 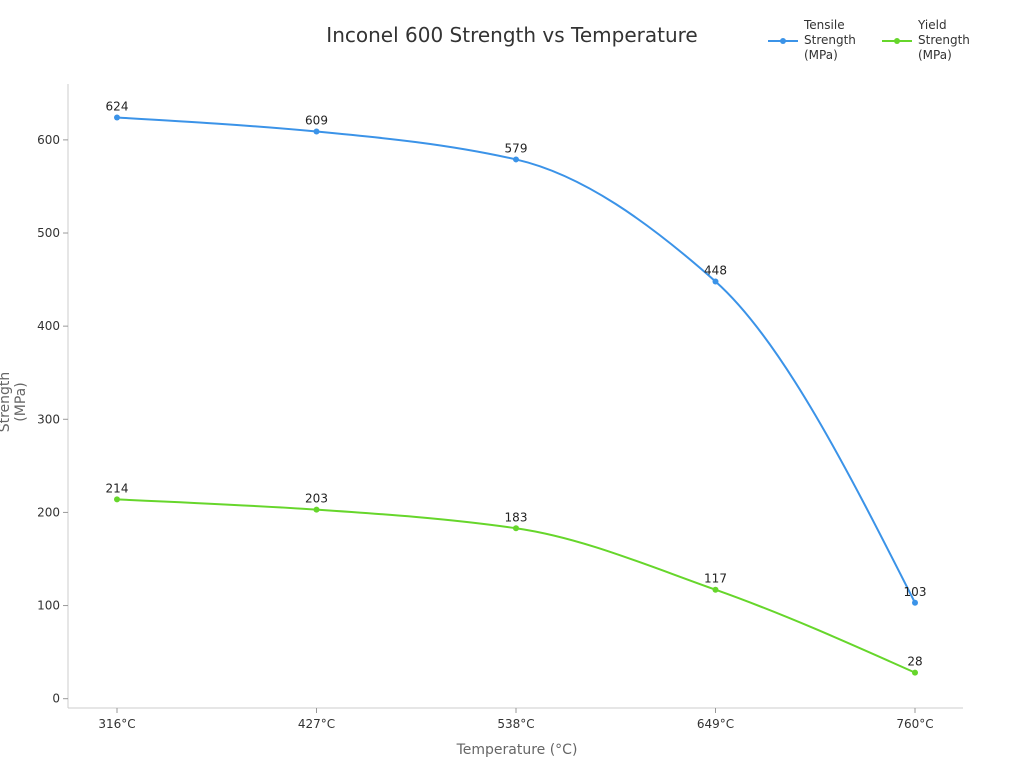 I want to click on data-label: 609, so click(x=316, y=120).